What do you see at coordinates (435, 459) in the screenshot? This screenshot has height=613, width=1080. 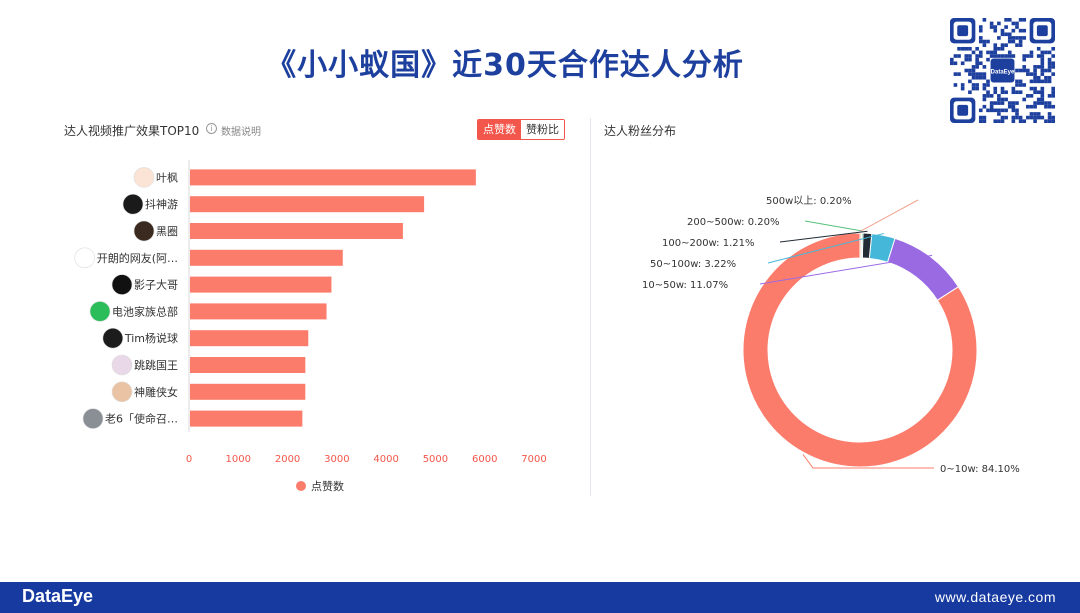 I see `x-tick-label: 5000` at bounding box center [435, 459].